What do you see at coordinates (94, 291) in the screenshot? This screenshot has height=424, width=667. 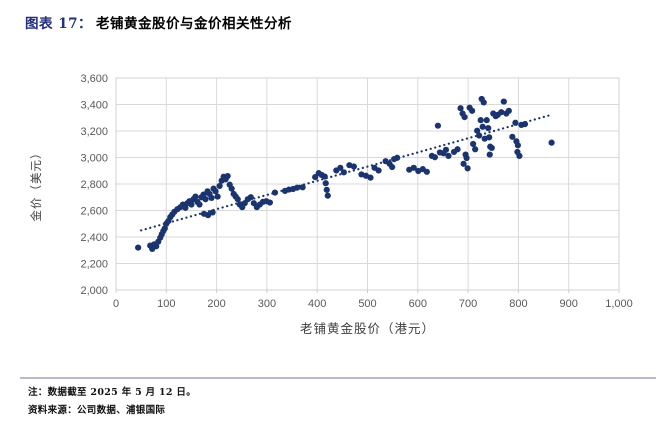 I see `y-tick-label: 2,000` at bounding box center [94, 291].